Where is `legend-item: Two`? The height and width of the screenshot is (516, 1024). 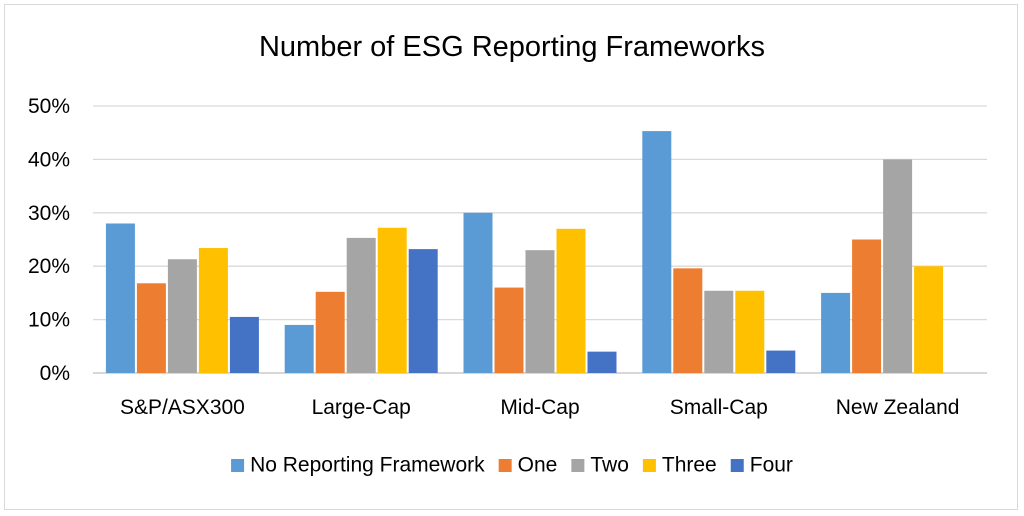 legend-item: Two is located at coordinates (600, 465).